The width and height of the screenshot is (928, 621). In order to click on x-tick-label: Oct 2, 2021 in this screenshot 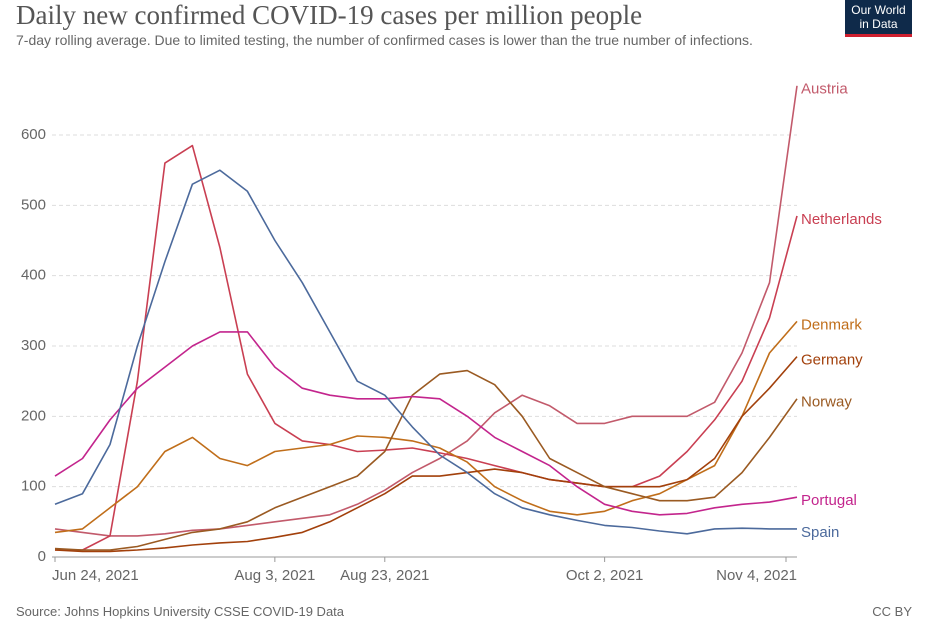, I will do `click(605, 575)`.